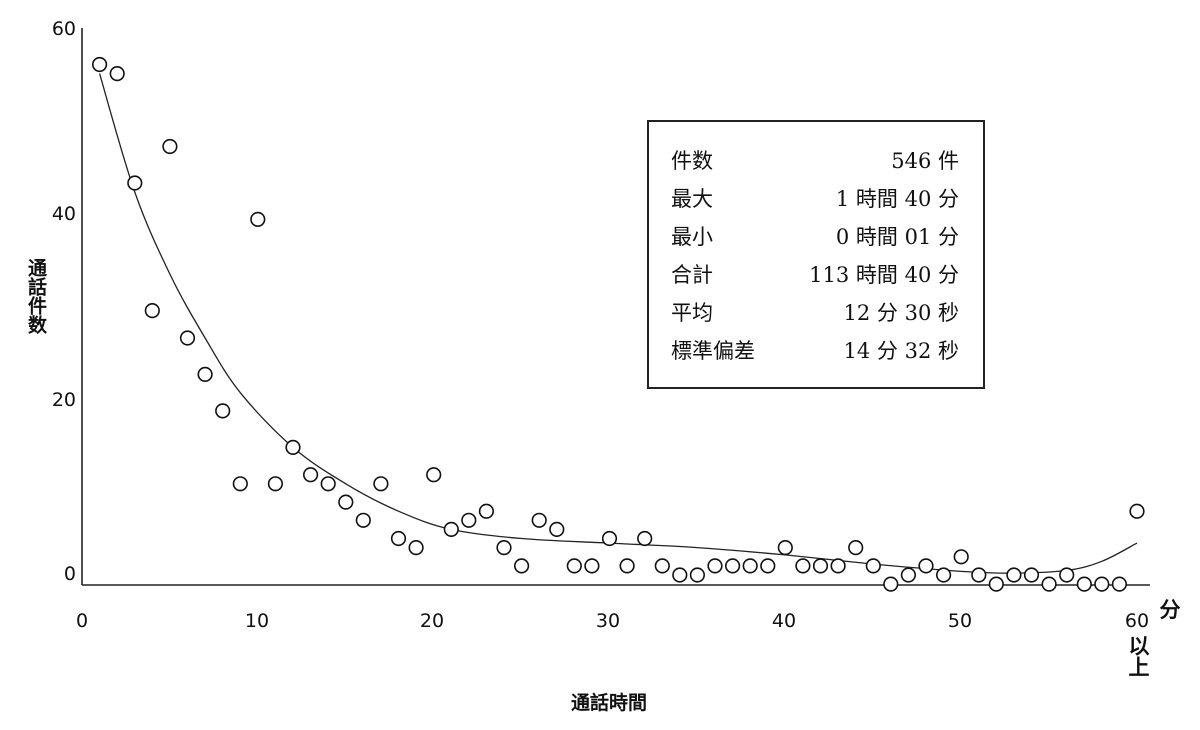 The image size is (1200, 730). What do you see at coordinates (432, 621) in the screenshot?
I see `x-tick-label: 20` at bounding box center [432, 621].